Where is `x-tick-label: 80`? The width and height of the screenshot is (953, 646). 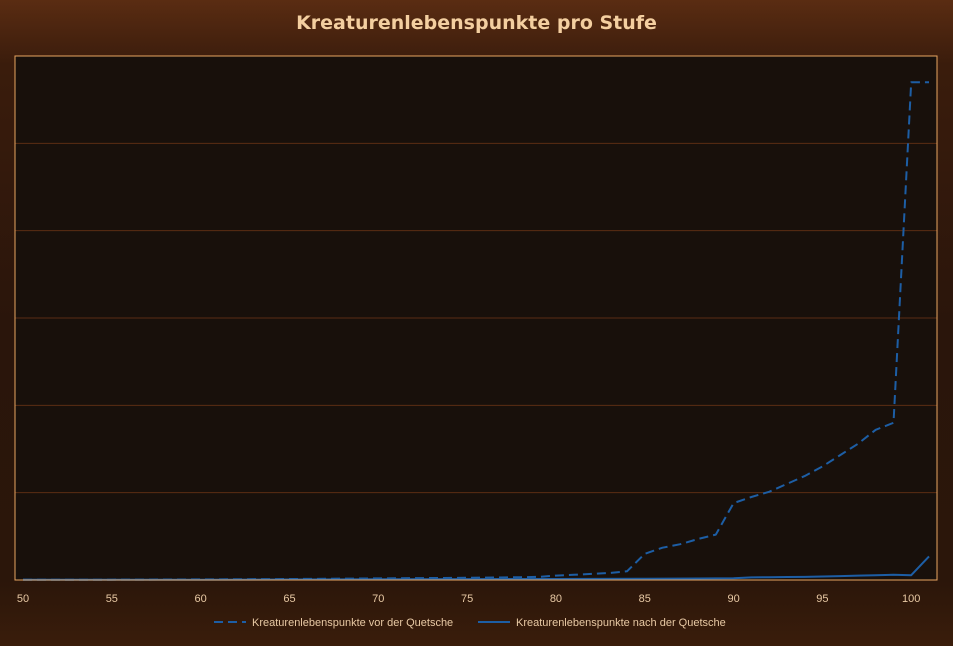 x-tick-label: 80 is located at coordinates (556, 599).